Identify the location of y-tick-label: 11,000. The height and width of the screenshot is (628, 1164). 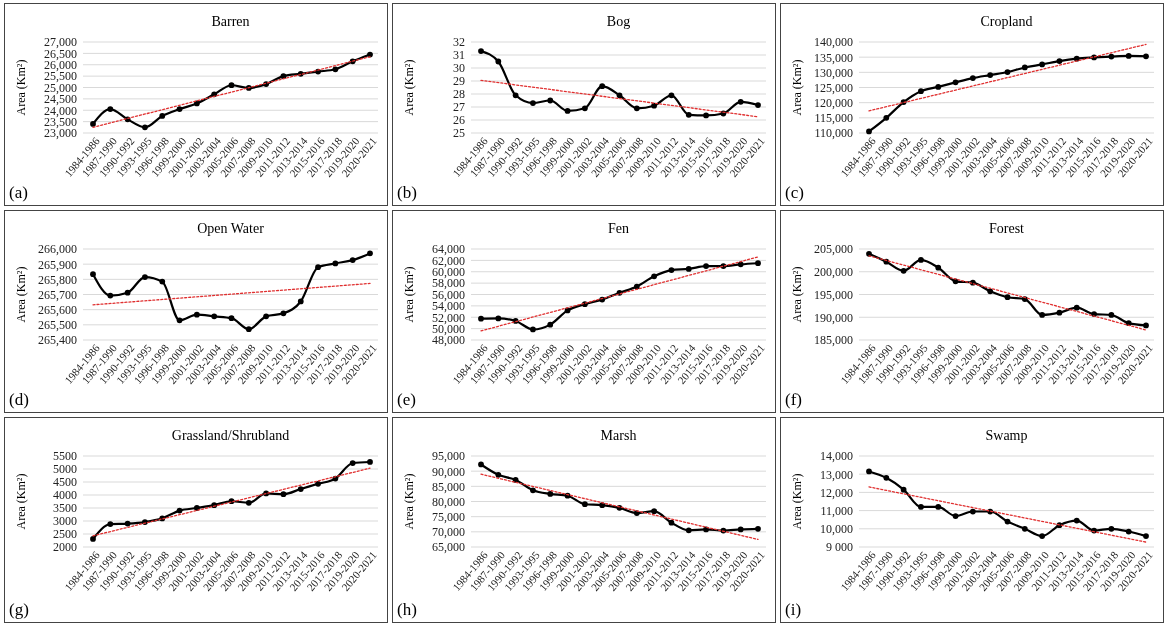
(836, 510).